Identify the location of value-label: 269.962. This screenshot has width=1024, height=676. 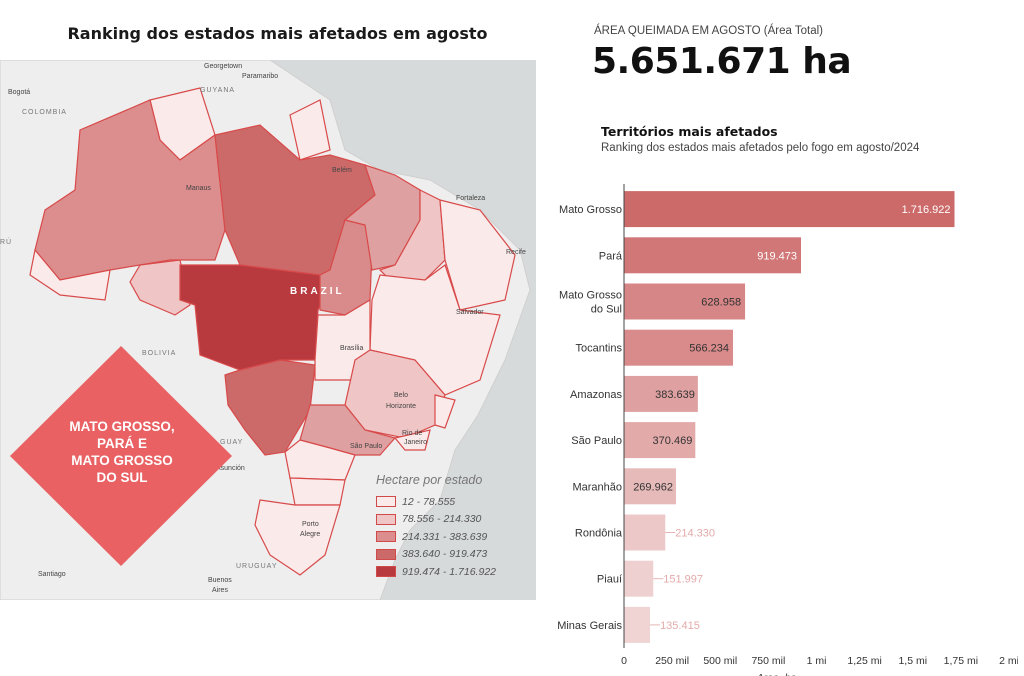
(653, 487).